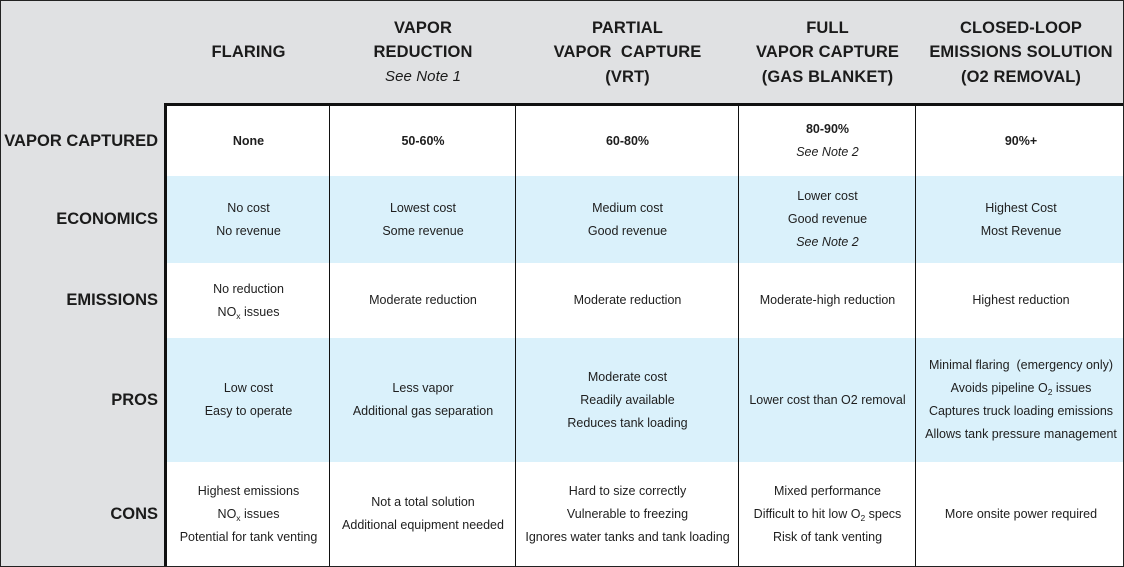 Image resolution: width=1124 pixels, height=567 pixels. I want to click on table-cell-flaring: No reduction NOx issues, so click(248, 300).